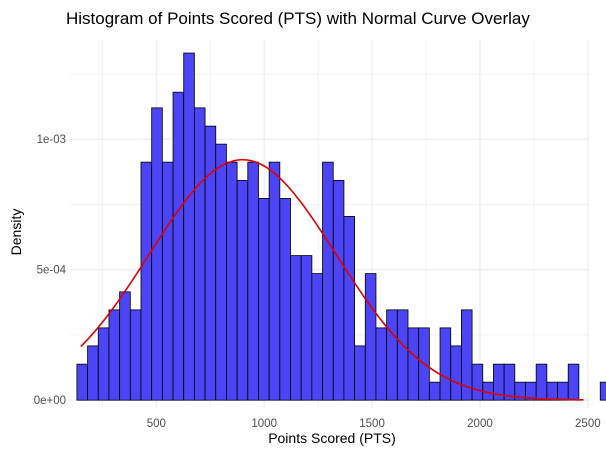  I want to click on x-tick-label: 500, so click(156, 424).